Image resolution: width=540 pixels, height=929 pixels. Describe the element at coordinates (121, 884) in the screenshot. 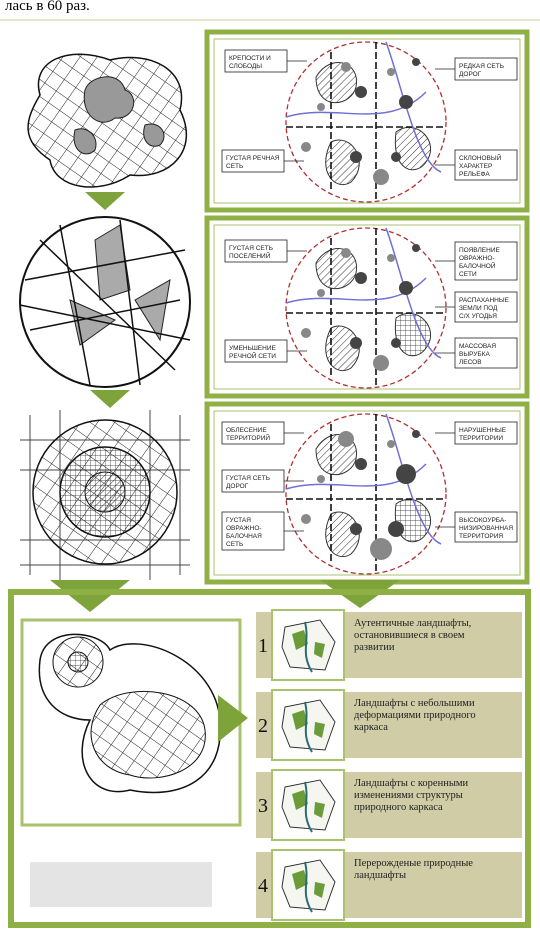

I see `placeholder` at that location.